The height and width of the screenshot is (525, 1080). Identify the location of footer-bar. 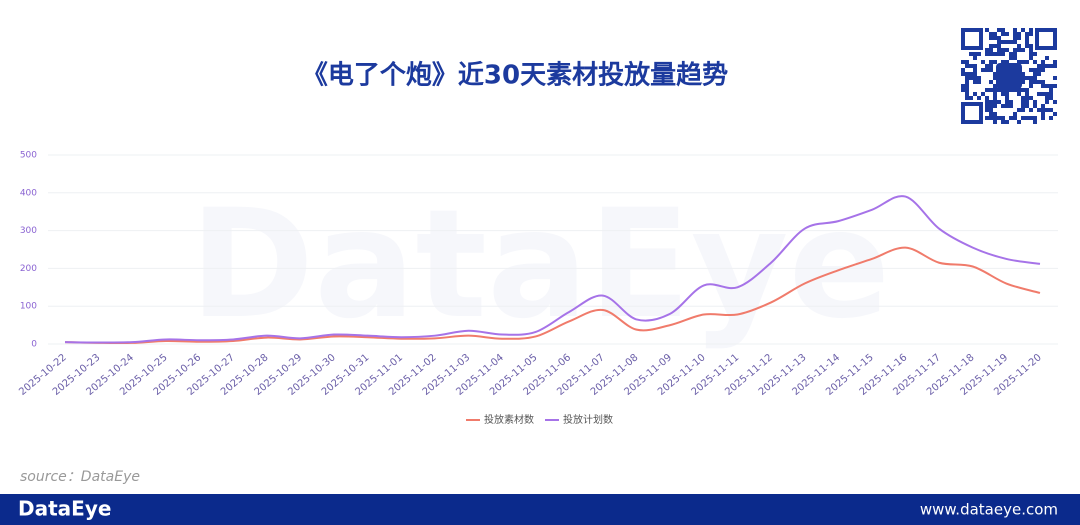
(540, 509).